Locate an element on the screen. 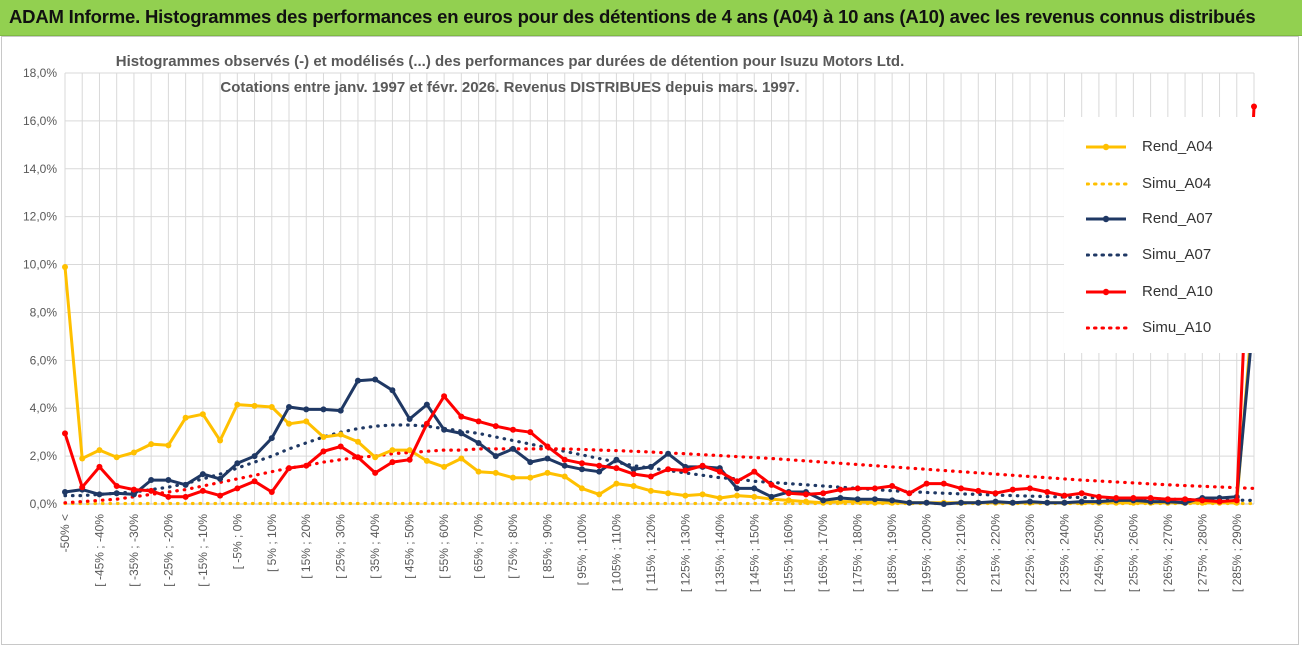  x-tick-label: [ 205% ; 210% is located at coordinates (961, 553).